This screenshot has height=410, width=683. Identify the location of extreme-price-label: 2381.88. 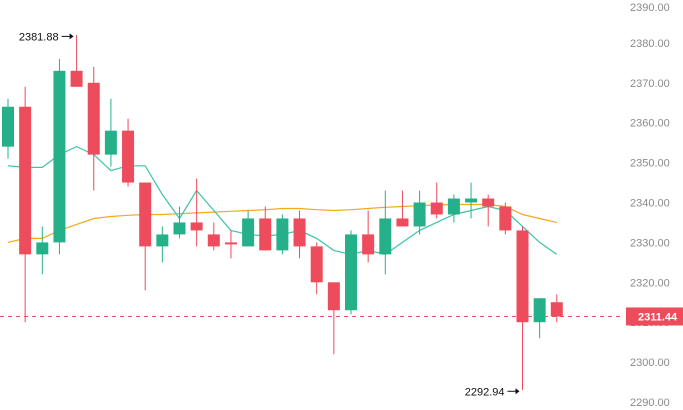
(39, 37).